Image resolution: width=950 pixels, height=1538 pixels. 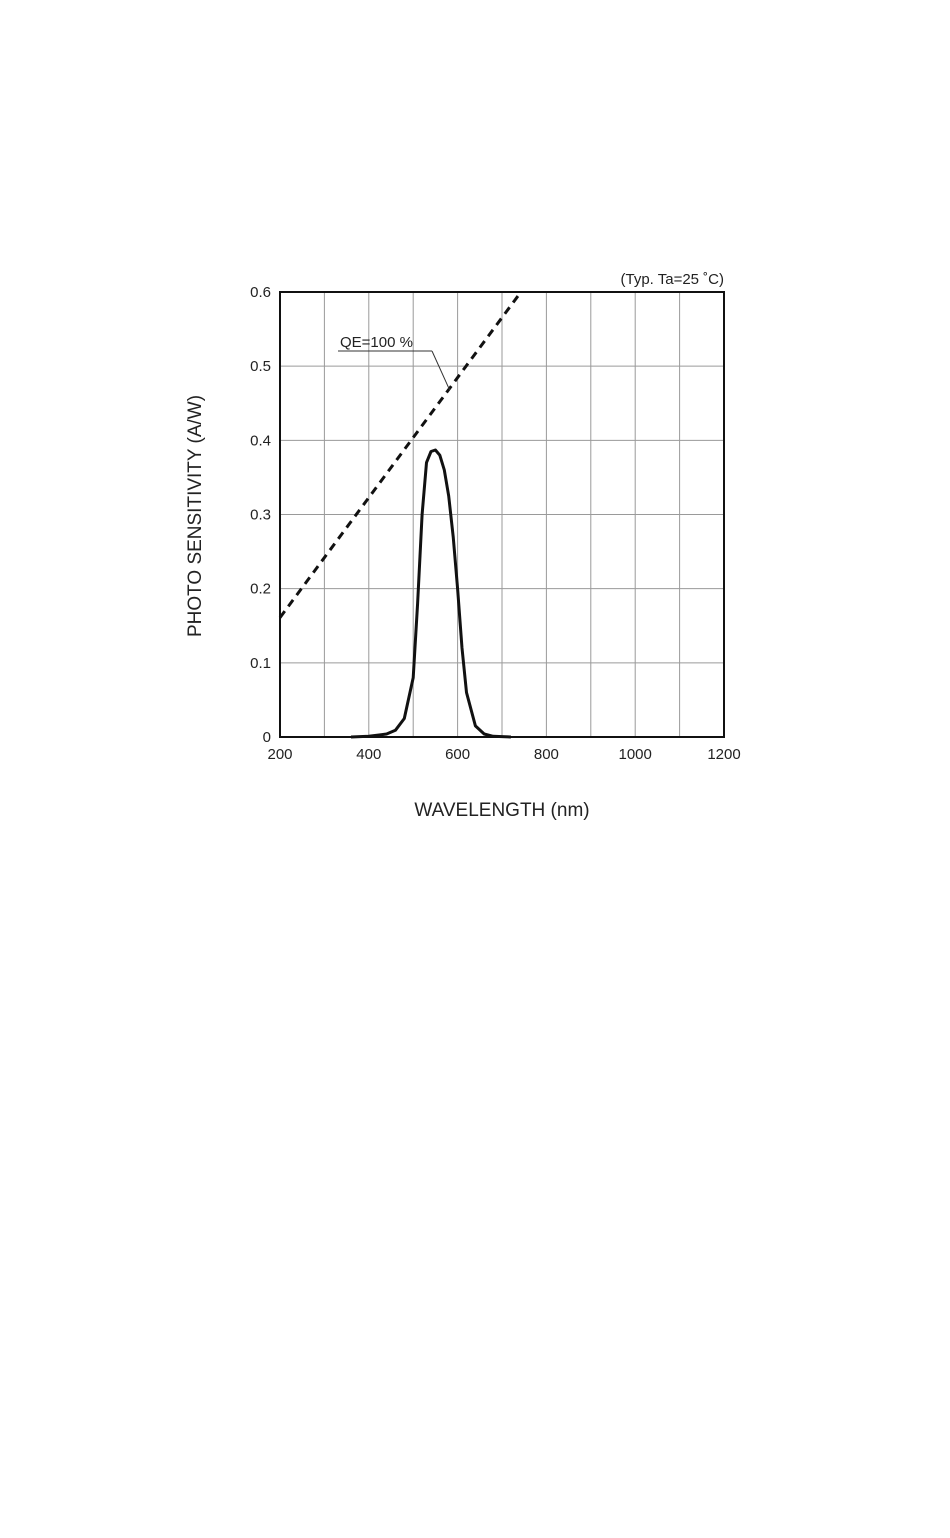 I want to click on x-tick-label: 800, so click(x=546, y=754).